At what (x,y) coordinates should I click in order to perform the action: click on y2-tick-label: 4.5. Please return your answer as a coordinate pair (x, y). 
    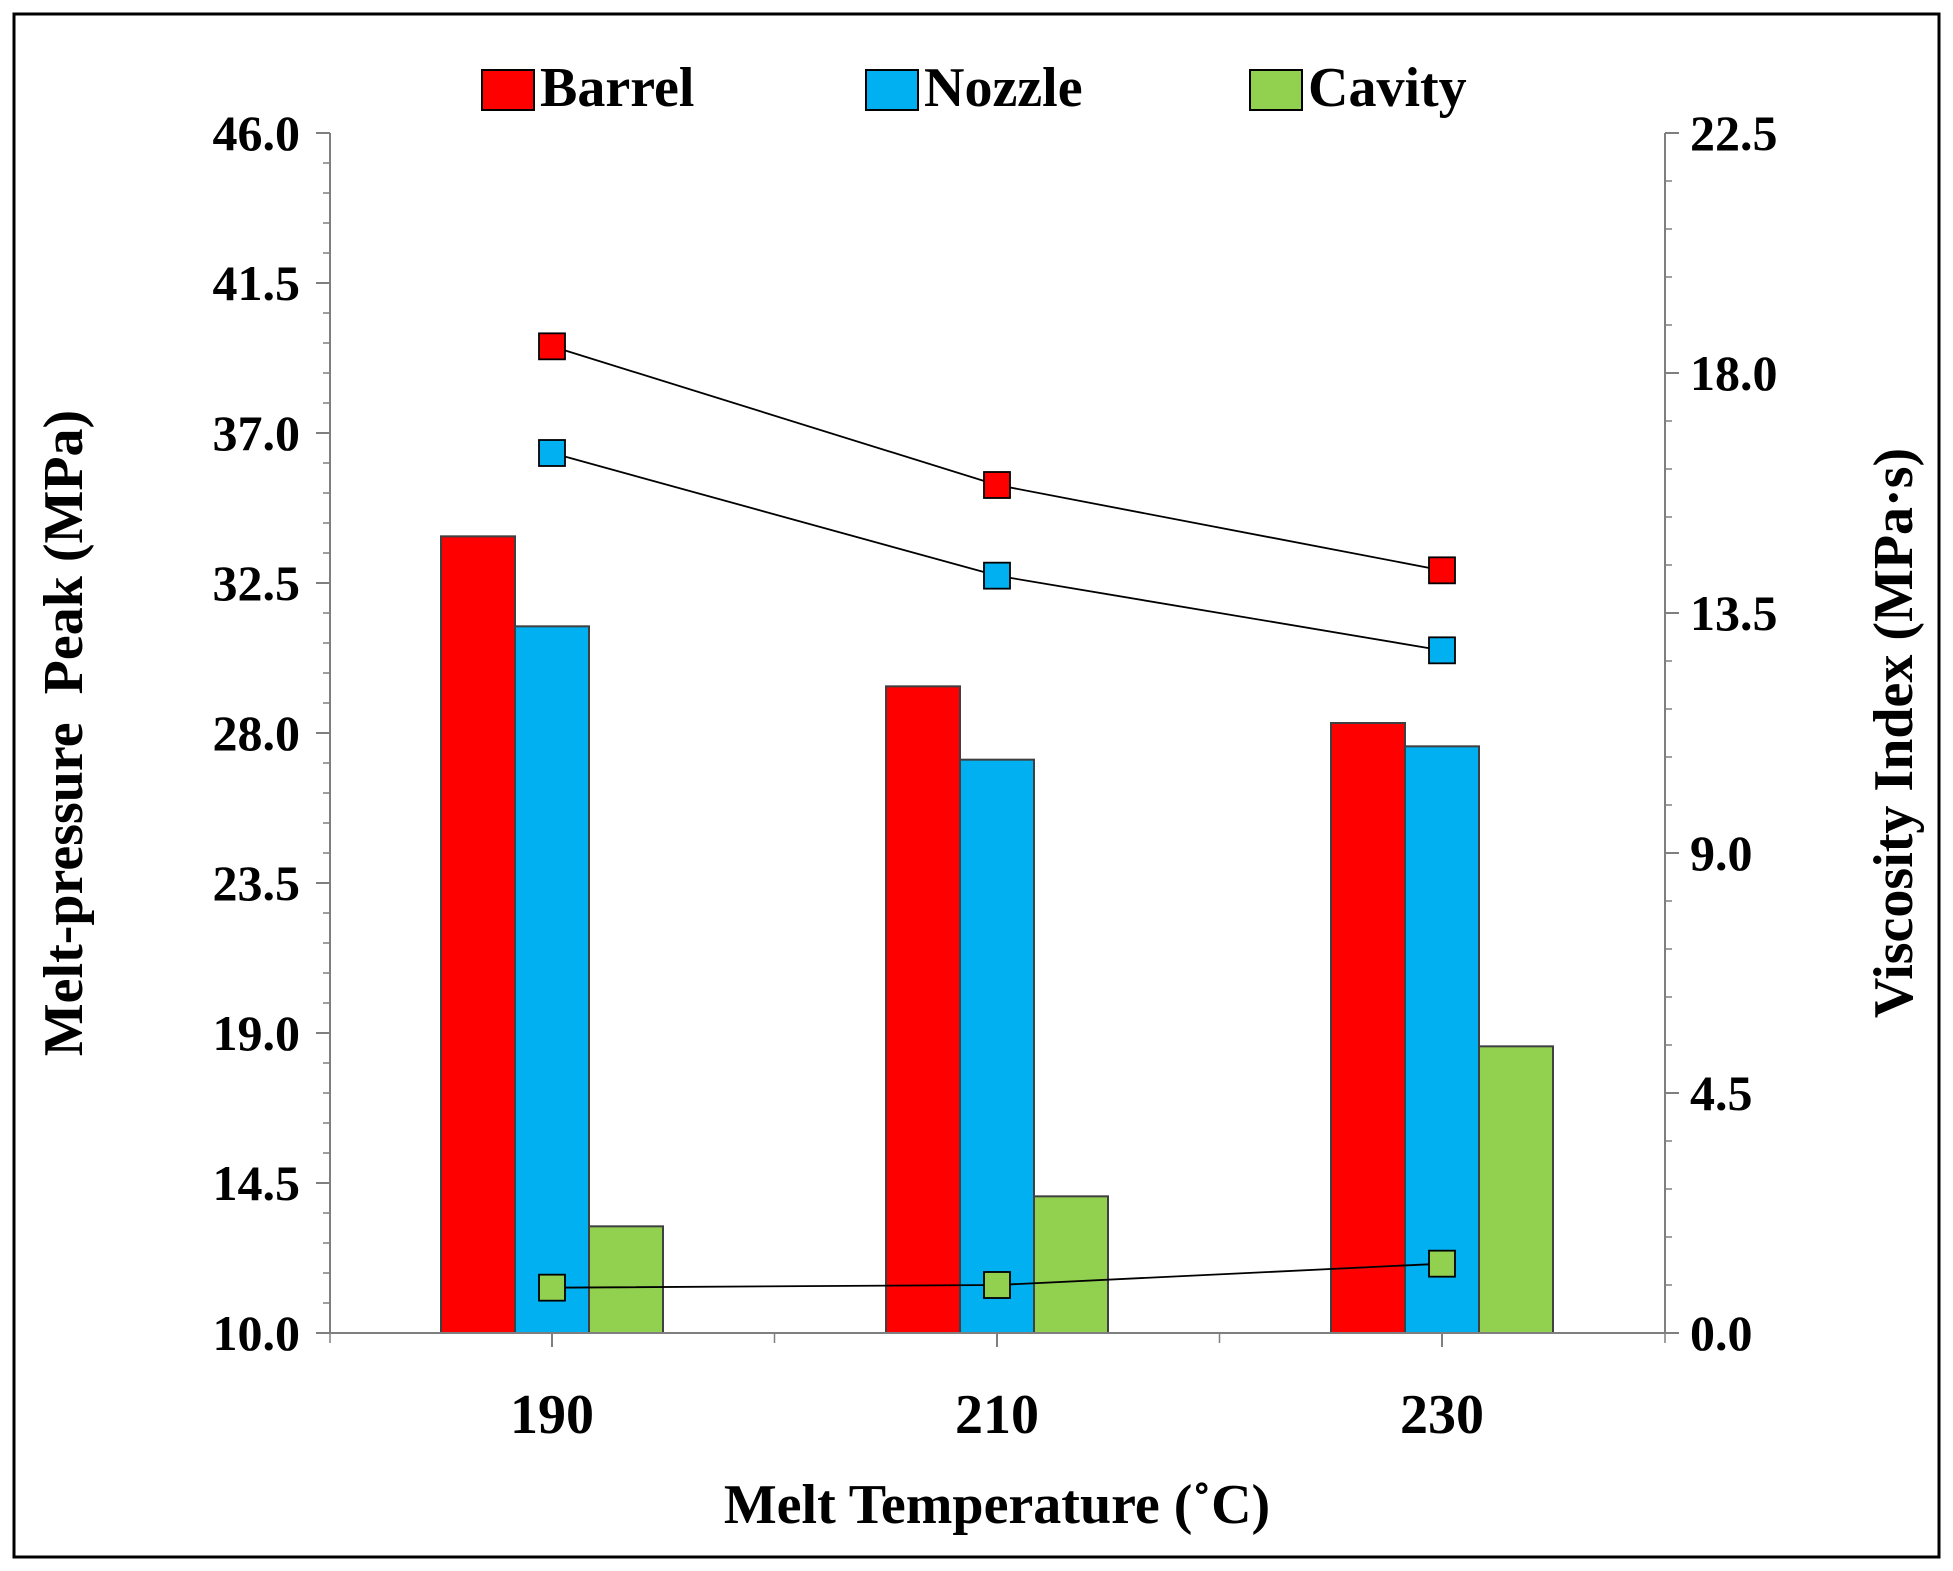
    Looking at the image, I should click on (1721, 1093).